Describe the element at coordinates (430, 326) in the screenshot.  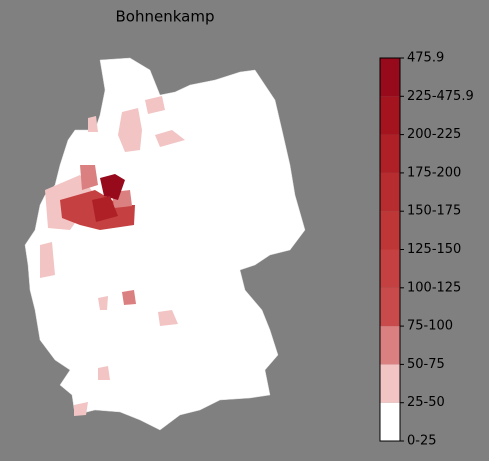
I see `colorbar-label: 75-100` at that location.